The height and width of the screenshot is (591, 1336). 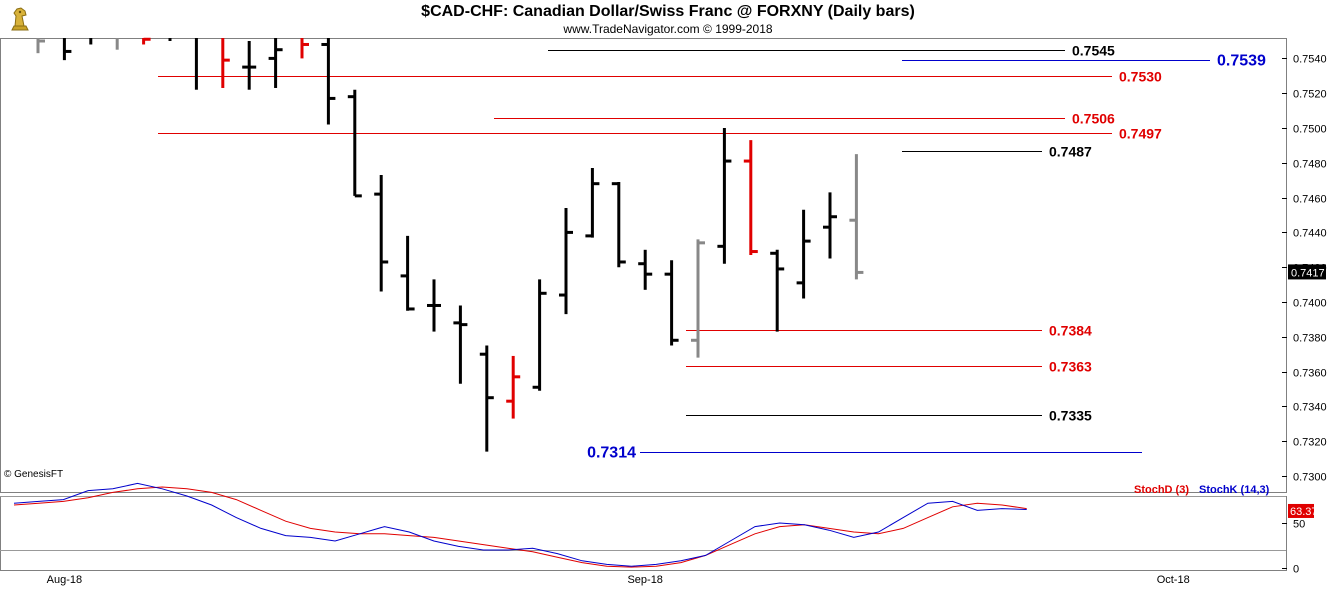 I want to click on price-tick-label: 0.7360, so click(x=1310, y=374).